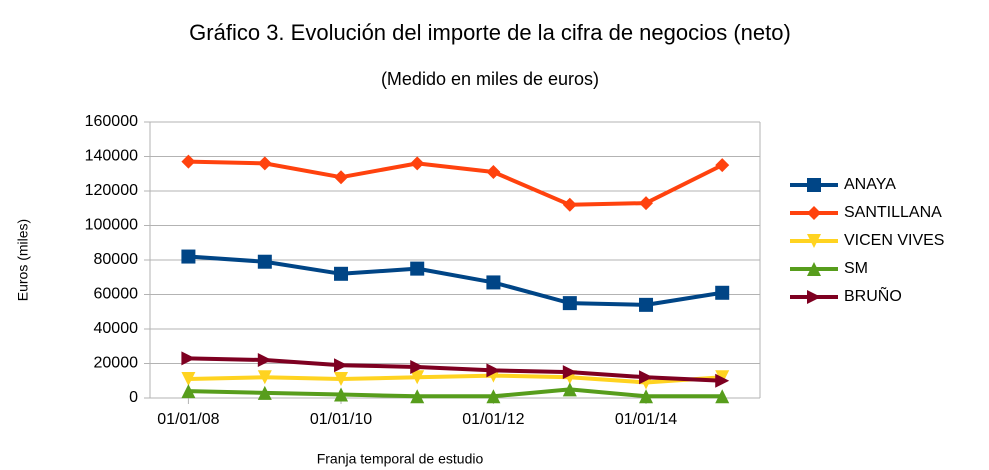 This screenshot has width=989, height=470. Describe the element at coordinates (116, 259) in the screenshot. I see `y-tick-label: 80000` at that location.